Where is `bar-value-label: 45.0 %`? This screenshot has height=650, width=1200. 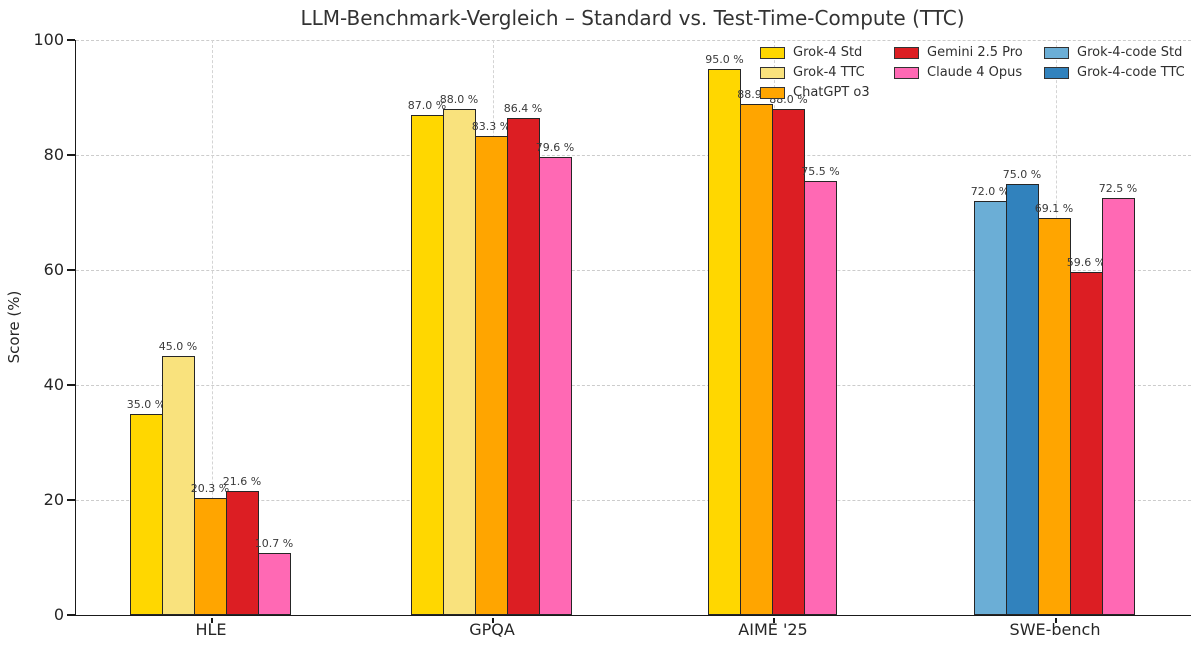
bar-value-label: 45.0 % is located at coordinates (178, 347).